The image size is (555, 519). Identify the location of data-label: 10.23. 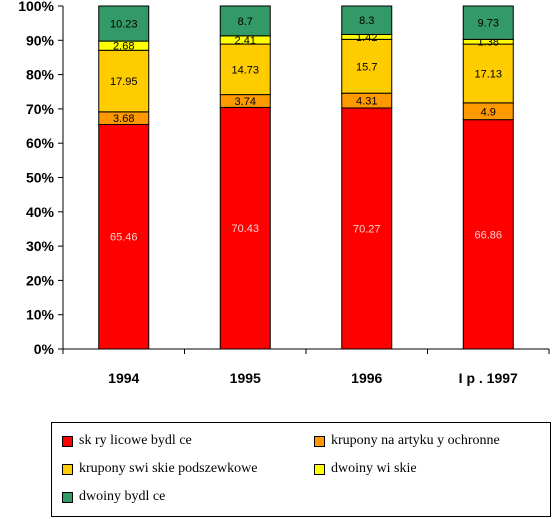
(124, 25).